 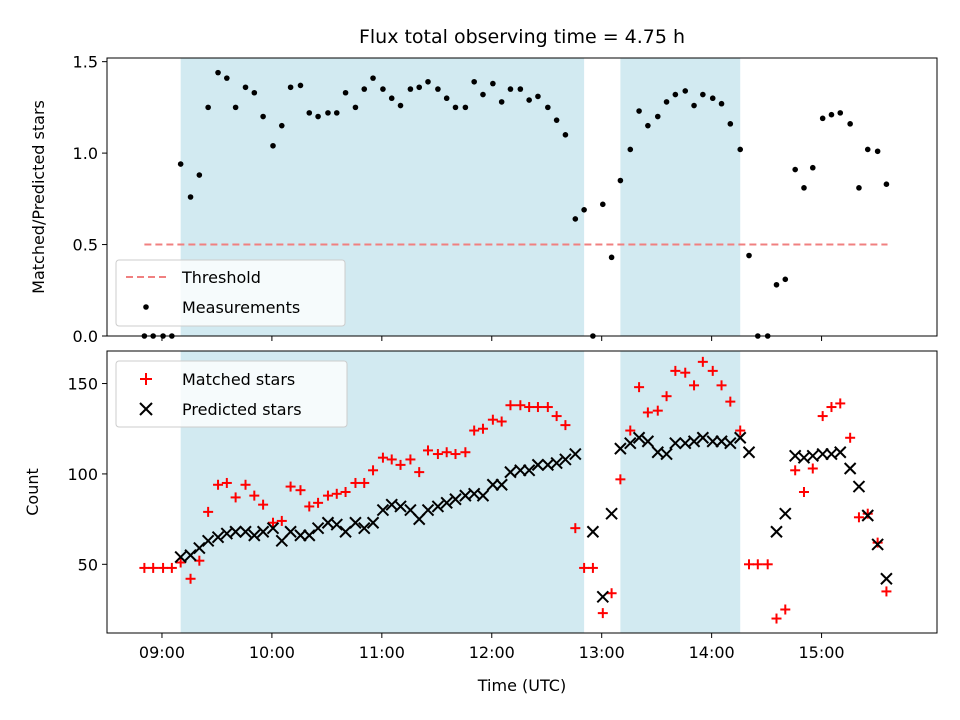 I want to click on x-tick-label: 13:00, so click(x=602, y=652).